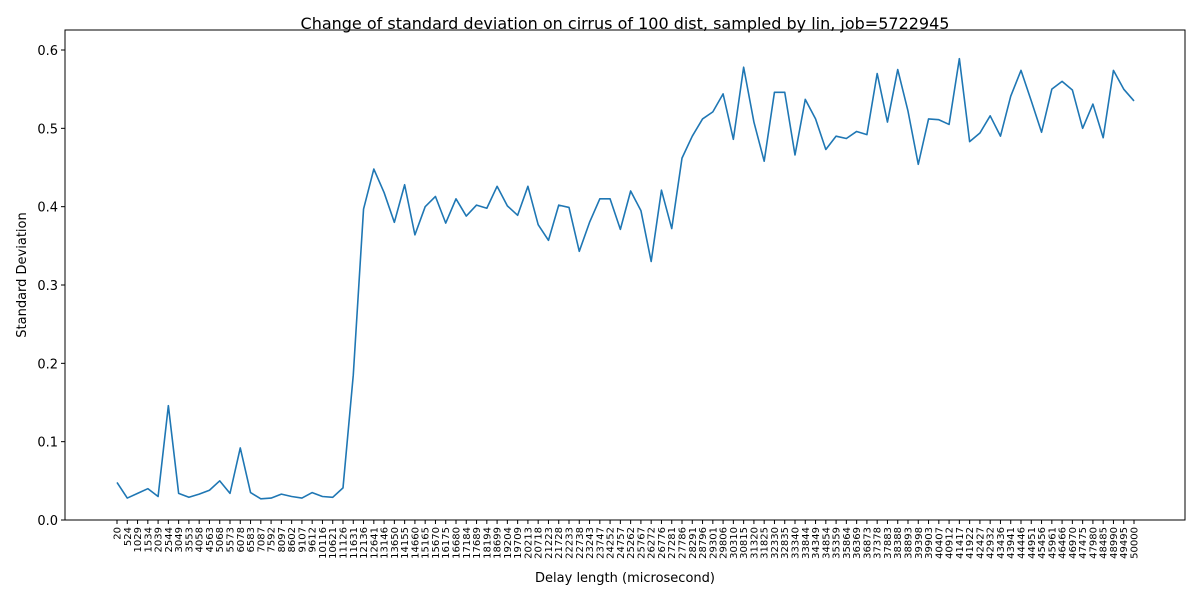 The width and height of the screenshot is (1200, 600). What do you see at coordinates (518, 543) in the screenshot?
I see `x-tick-label: 19709` at bounding box center [518, 543].